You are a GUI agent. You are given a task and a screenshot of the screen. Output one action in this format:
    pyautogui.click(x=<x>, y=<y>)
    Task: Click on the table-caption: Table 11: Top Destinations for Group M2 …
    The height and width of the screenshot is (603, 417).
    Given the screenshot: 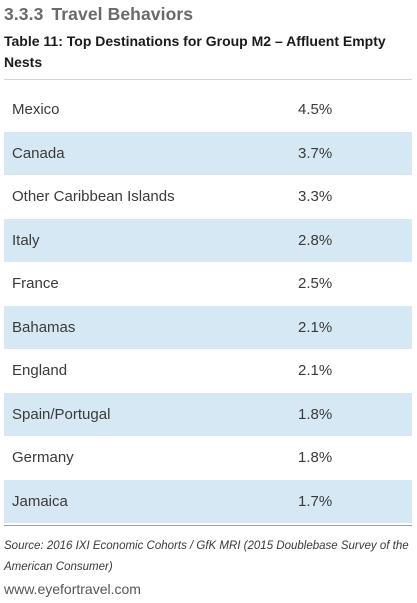 What is the action you would take?
    pyautogui.click(x=195, y=51)
    